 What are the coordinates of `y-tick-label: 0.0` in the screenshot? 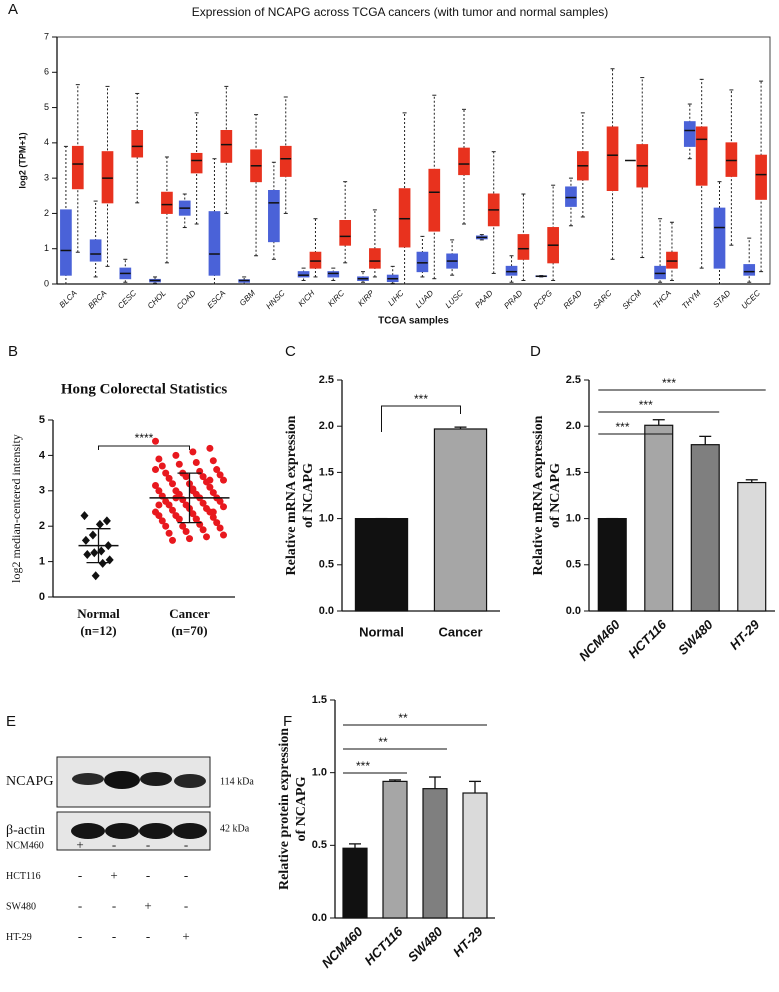 It's located at (573, 611).